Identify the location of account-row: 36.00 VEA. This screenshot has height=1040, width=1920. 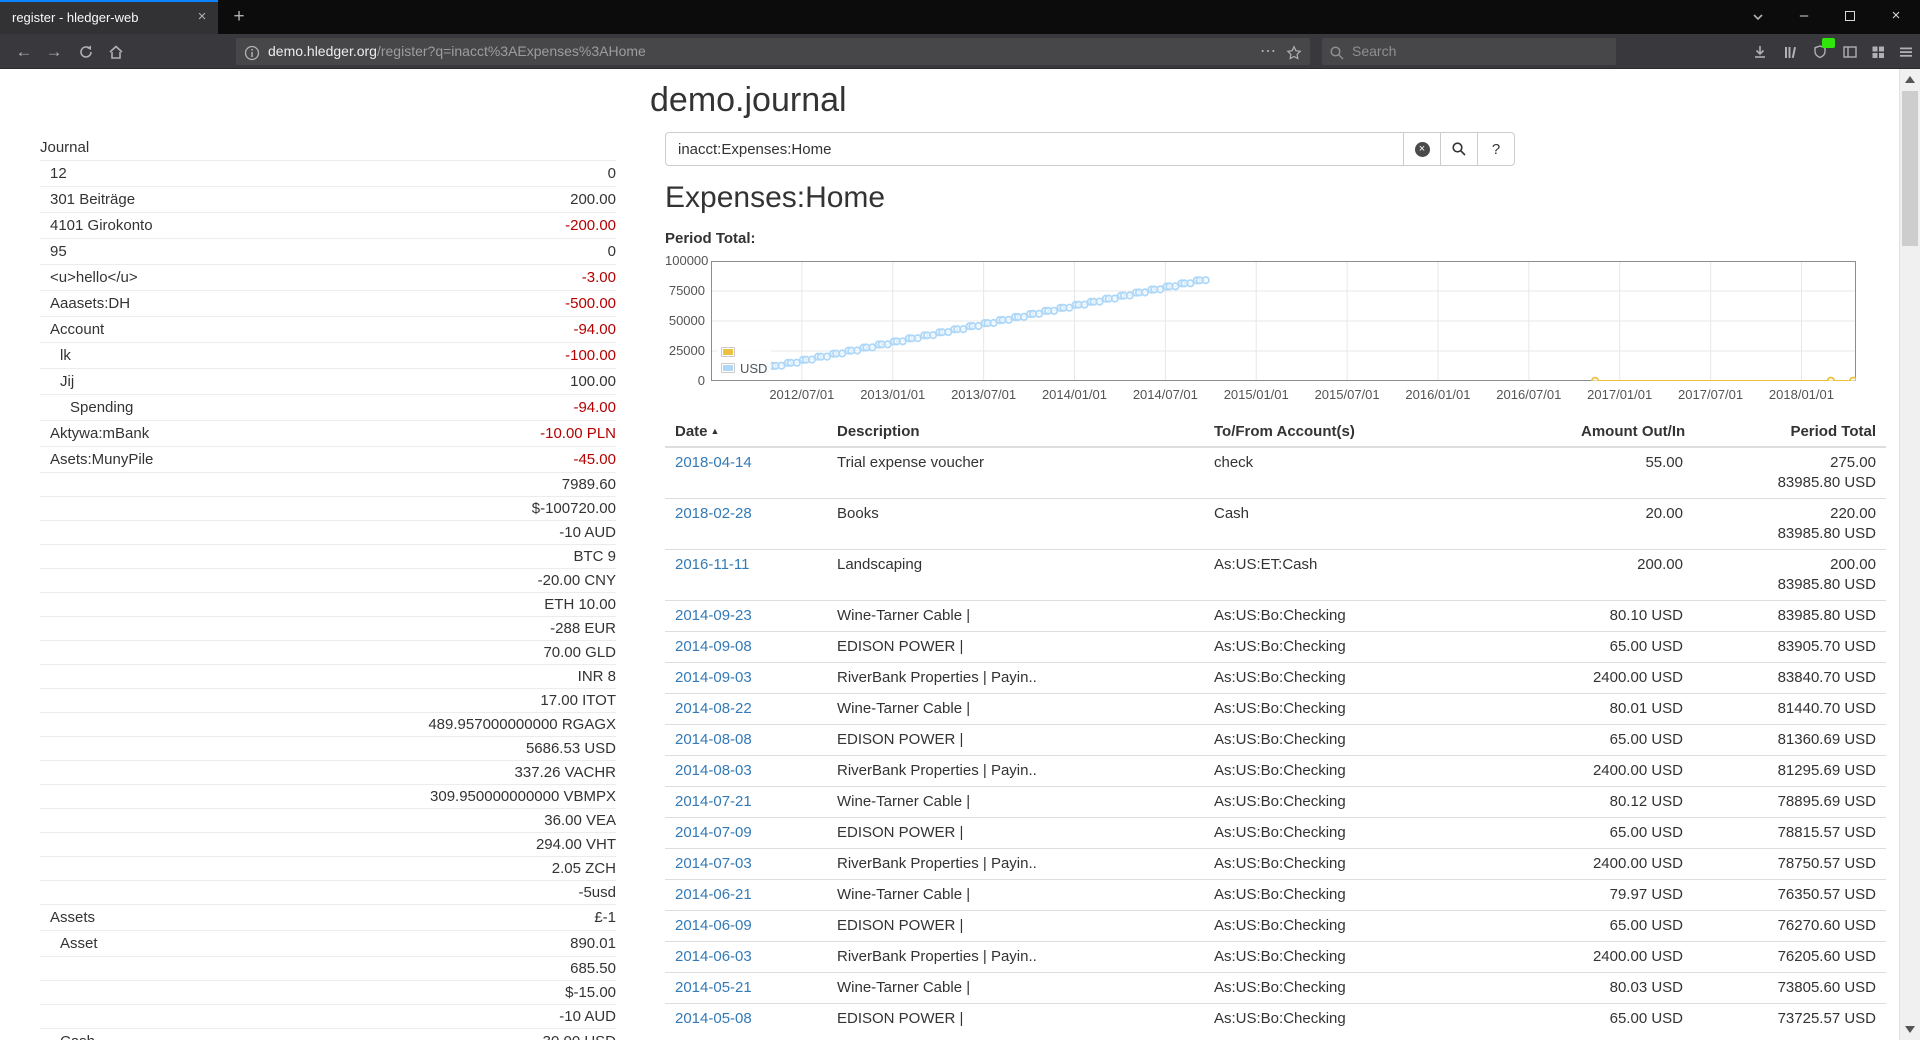
(328, 821).